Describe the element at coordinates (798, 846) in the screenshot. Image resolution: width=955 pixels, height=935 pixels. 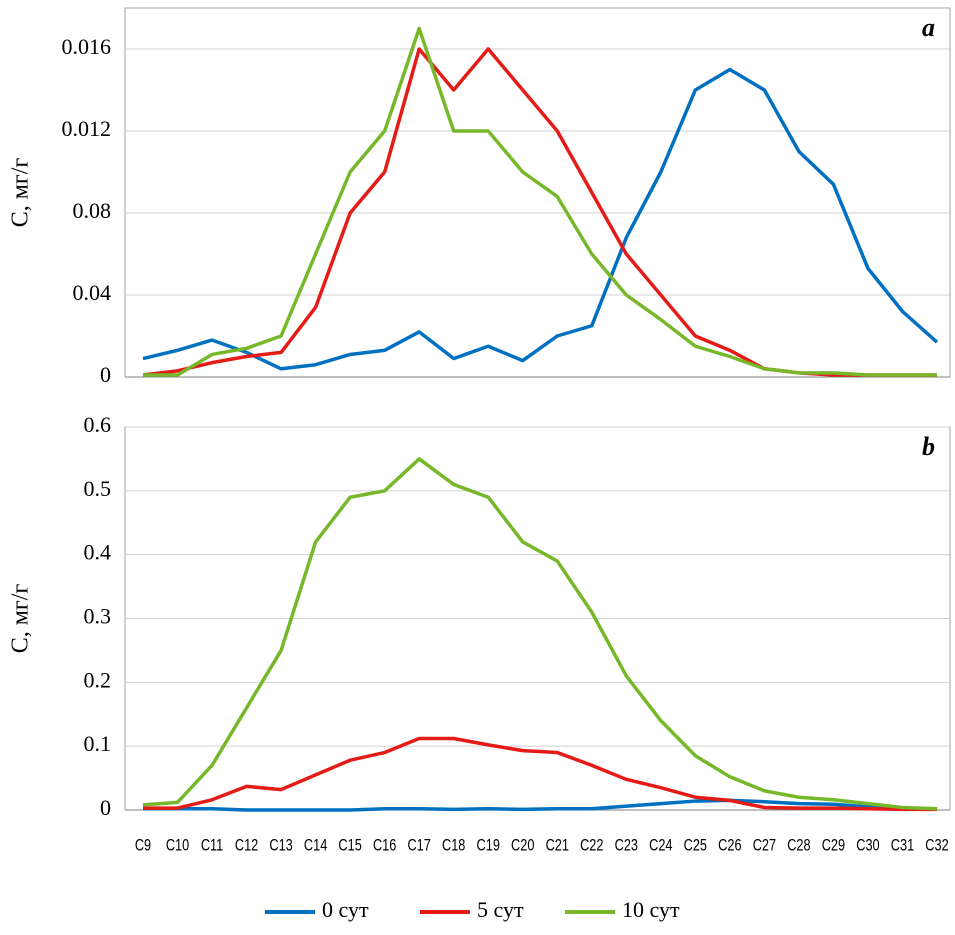
I see `x-tick-label: C28` at that location.